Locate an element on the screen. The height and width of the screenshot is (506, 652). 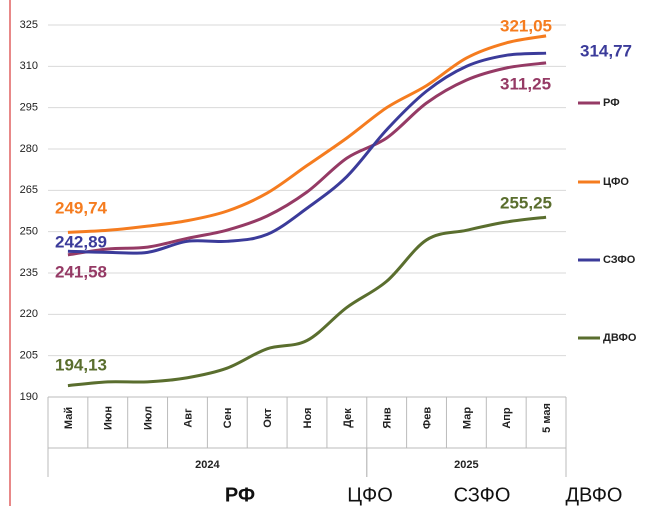
data-label: 255,25 is located at coordinates (526, 202).